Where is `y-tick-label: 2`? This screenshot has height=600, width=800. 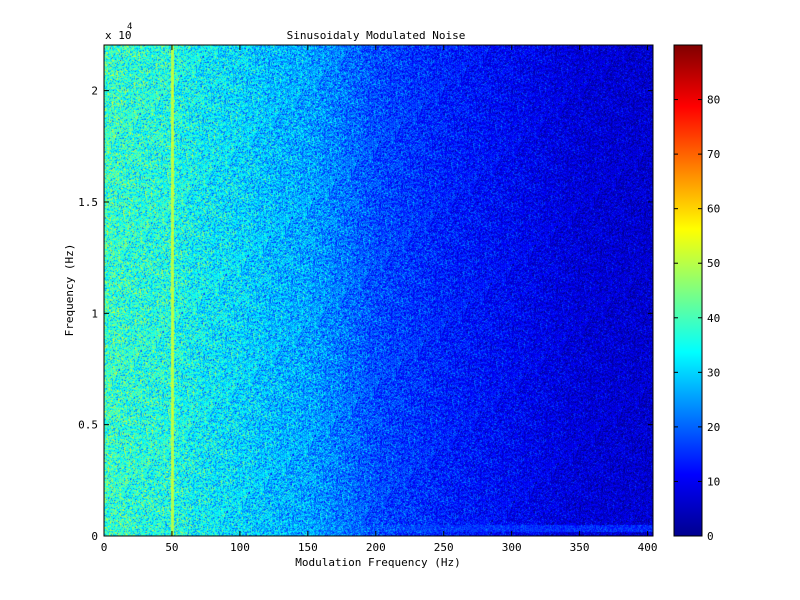
y-tick-label: 2 is located at coordinates (94, 91).